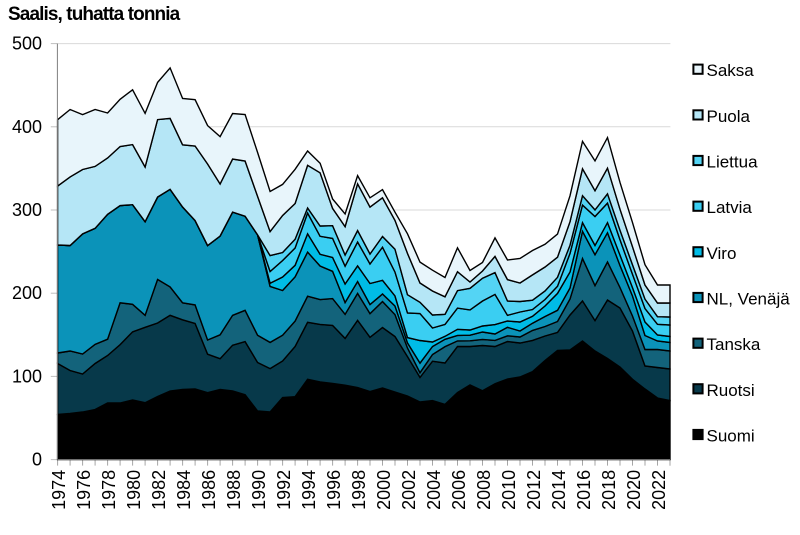 The image size is (800, 535). What do you see at coordinates (731, 436) in the screenshot?
I see `svg-text: Suomi` at bounding box center [731, 436].